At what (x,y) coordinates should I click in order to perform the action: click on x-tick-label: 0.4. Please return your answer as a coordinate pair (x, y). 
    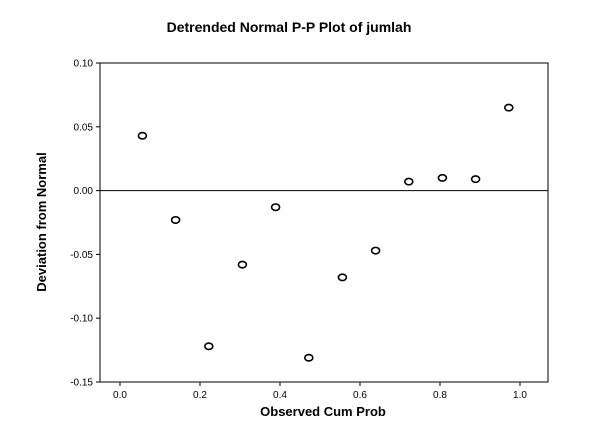
    Looking at the image, I should click on (280, 395).